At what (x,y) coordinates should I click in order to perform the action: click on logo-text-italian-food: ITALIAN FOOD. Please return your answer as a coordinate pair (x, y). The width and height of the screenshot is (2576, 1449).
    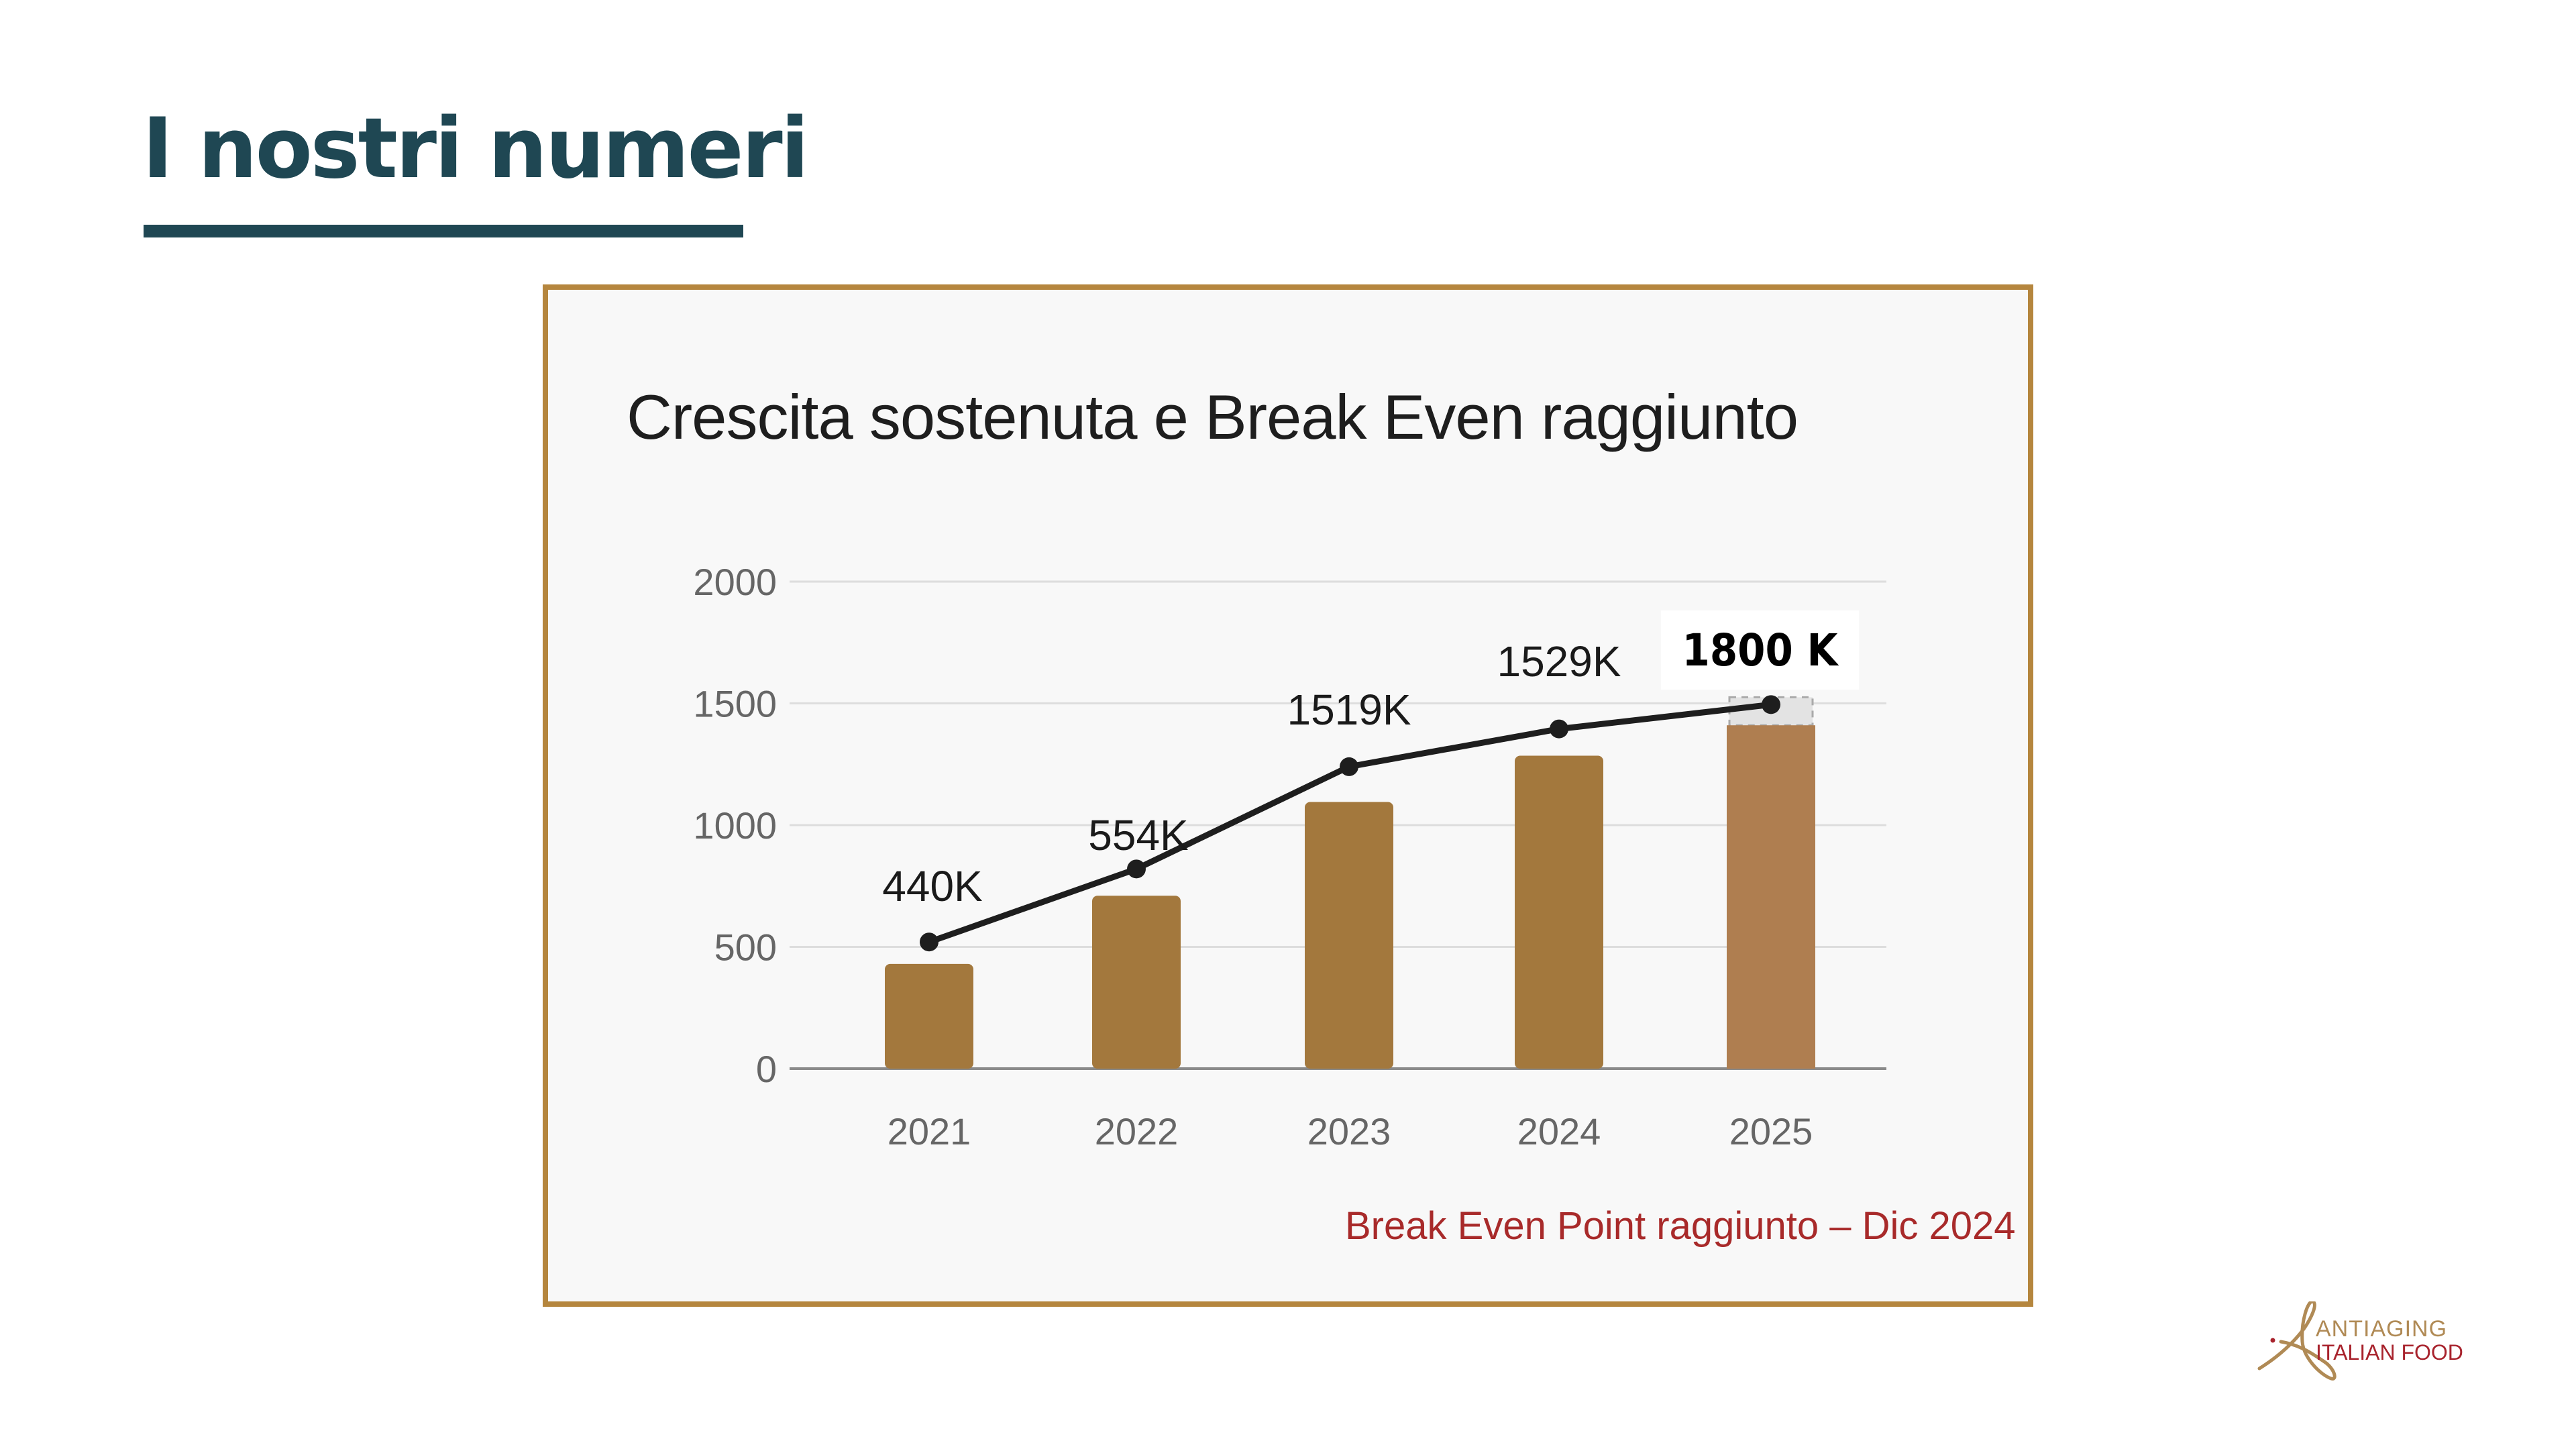
    Looking at the image, I should click on (2389, 1352).